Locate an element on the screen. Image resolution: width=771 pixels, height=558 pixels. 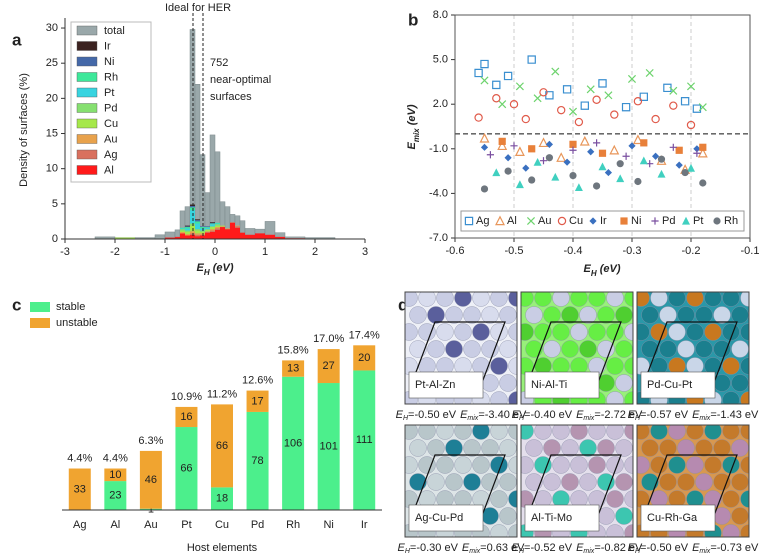
legend-swatch is located at coordinates (87, 77).